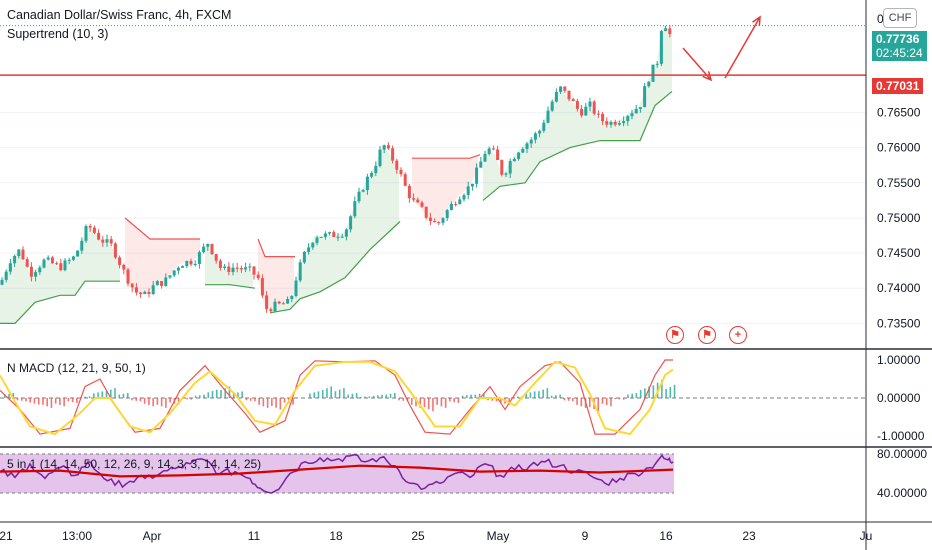 The height and width of the screenshot is (550, 932). Describe the element at coordinates (58, 34) in the screenshot. I see `supertrend-label: Supertrend (10, 3)` at that location.